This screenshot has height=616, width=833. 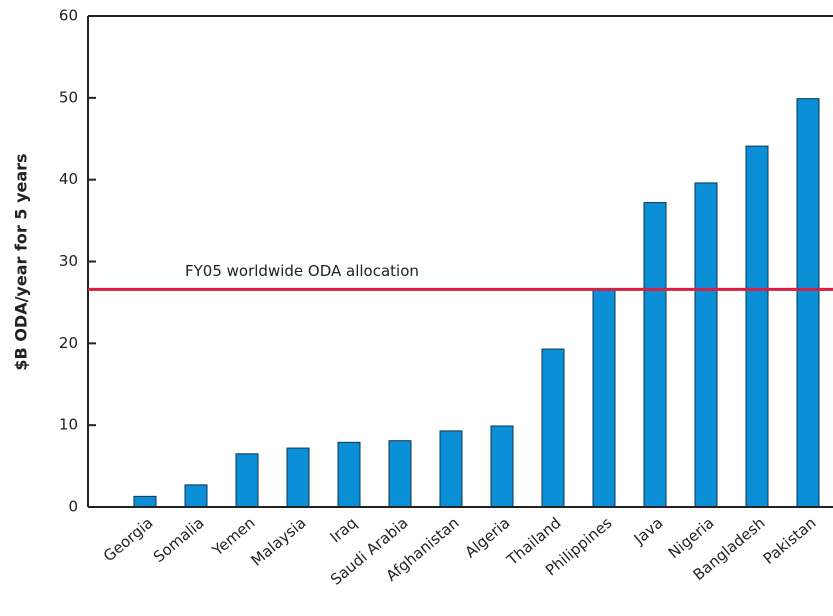 I want to click on x-tick-label: Georgia, so click(x=128, y=540).